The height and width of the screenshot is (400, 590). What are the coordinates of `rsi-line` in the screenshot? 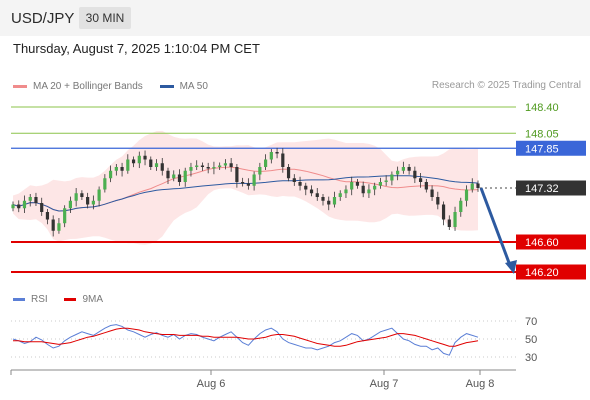 It's located at (245, 340).